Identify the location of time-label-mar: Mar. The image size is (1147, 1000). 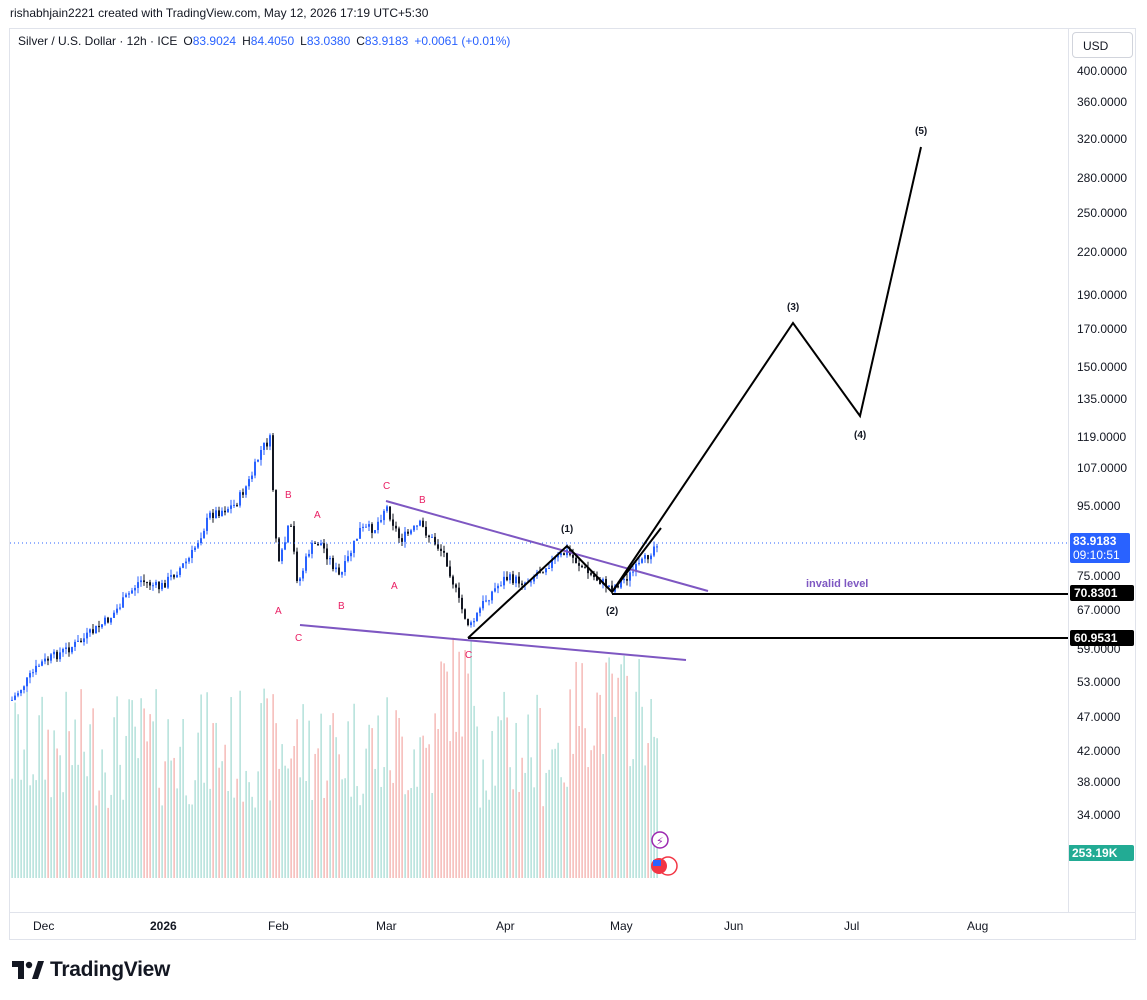
(386, 926).